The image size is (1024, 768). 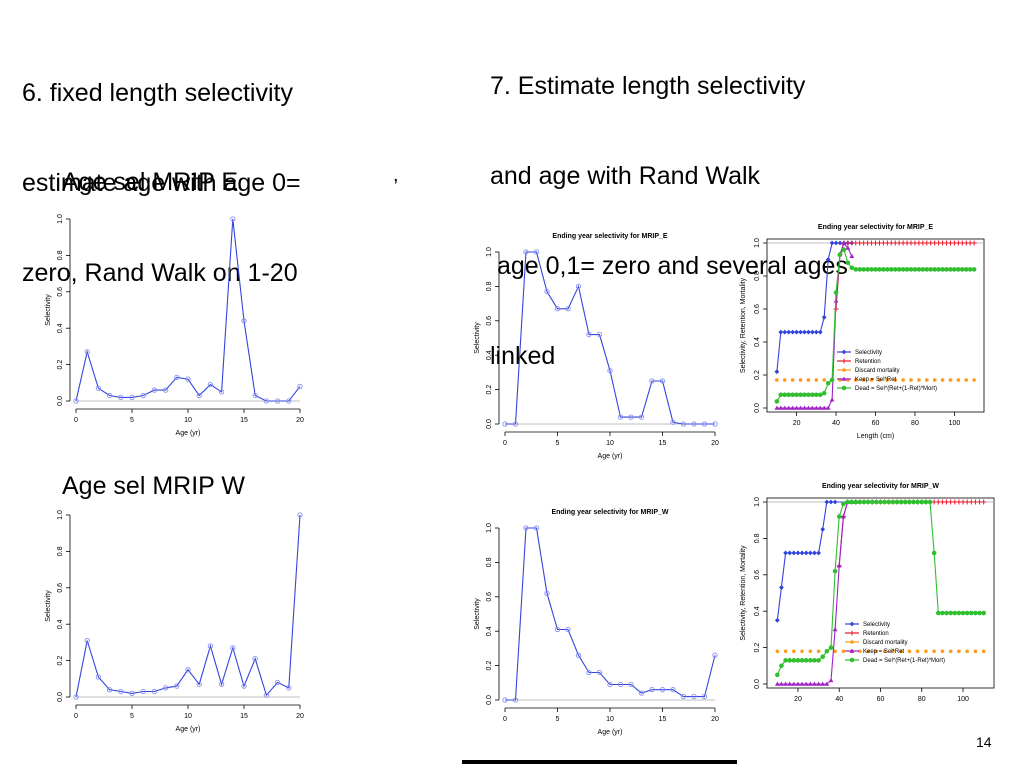 I want to click on right-heading-line-4: linked, so click(x=523, y=356).